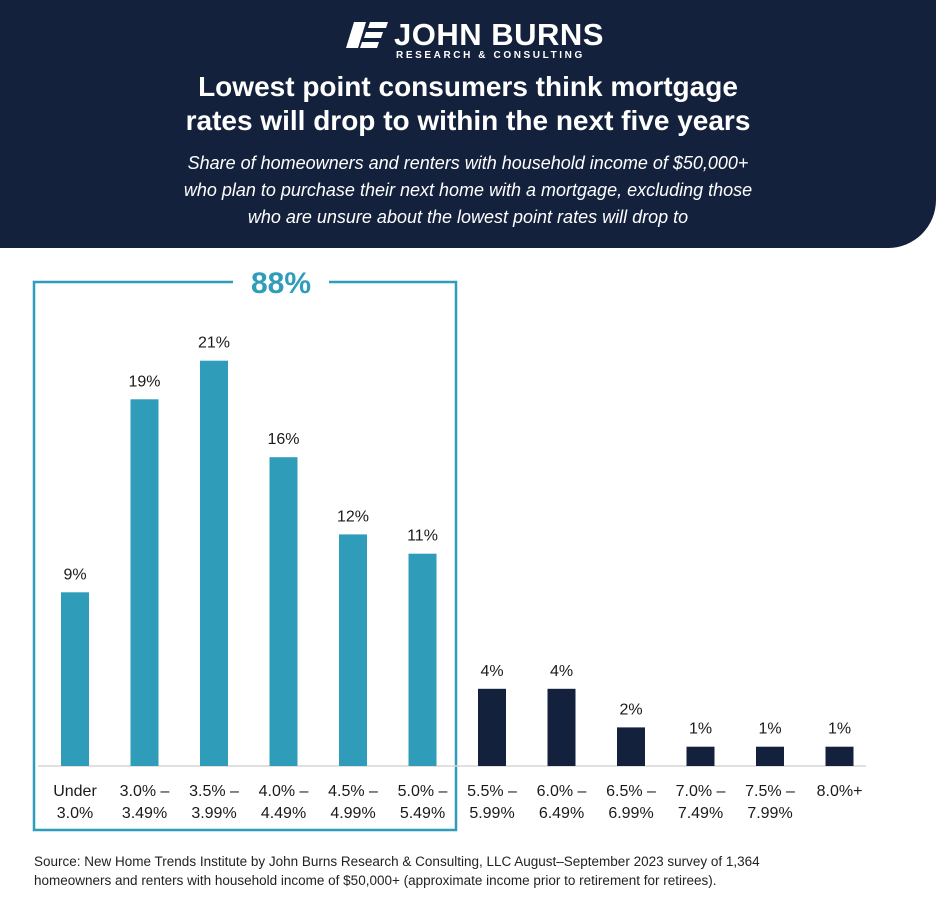 The width and height of the screenshot is (936, 900). Describe the element at coordinates (769, 813) in the screenshot. I see `x-tick-label: 7.99%` at that location.